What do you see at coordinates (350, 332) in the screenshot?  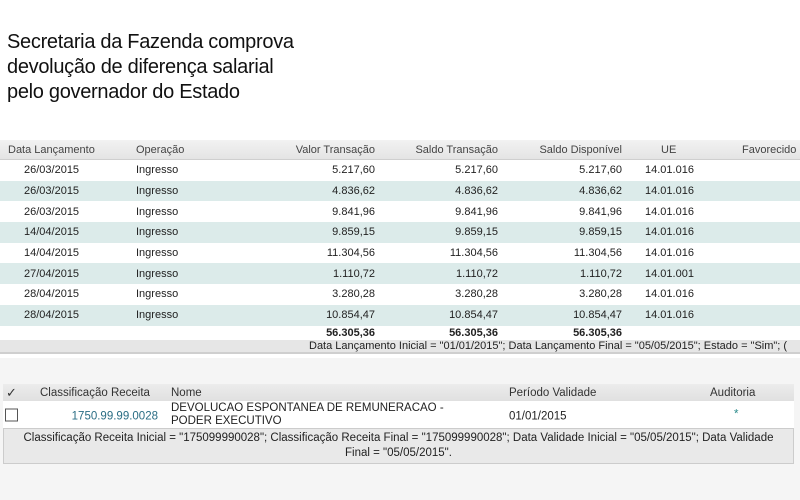 I see `total-valor: 56.305,36` at bounding box center [350, 332].